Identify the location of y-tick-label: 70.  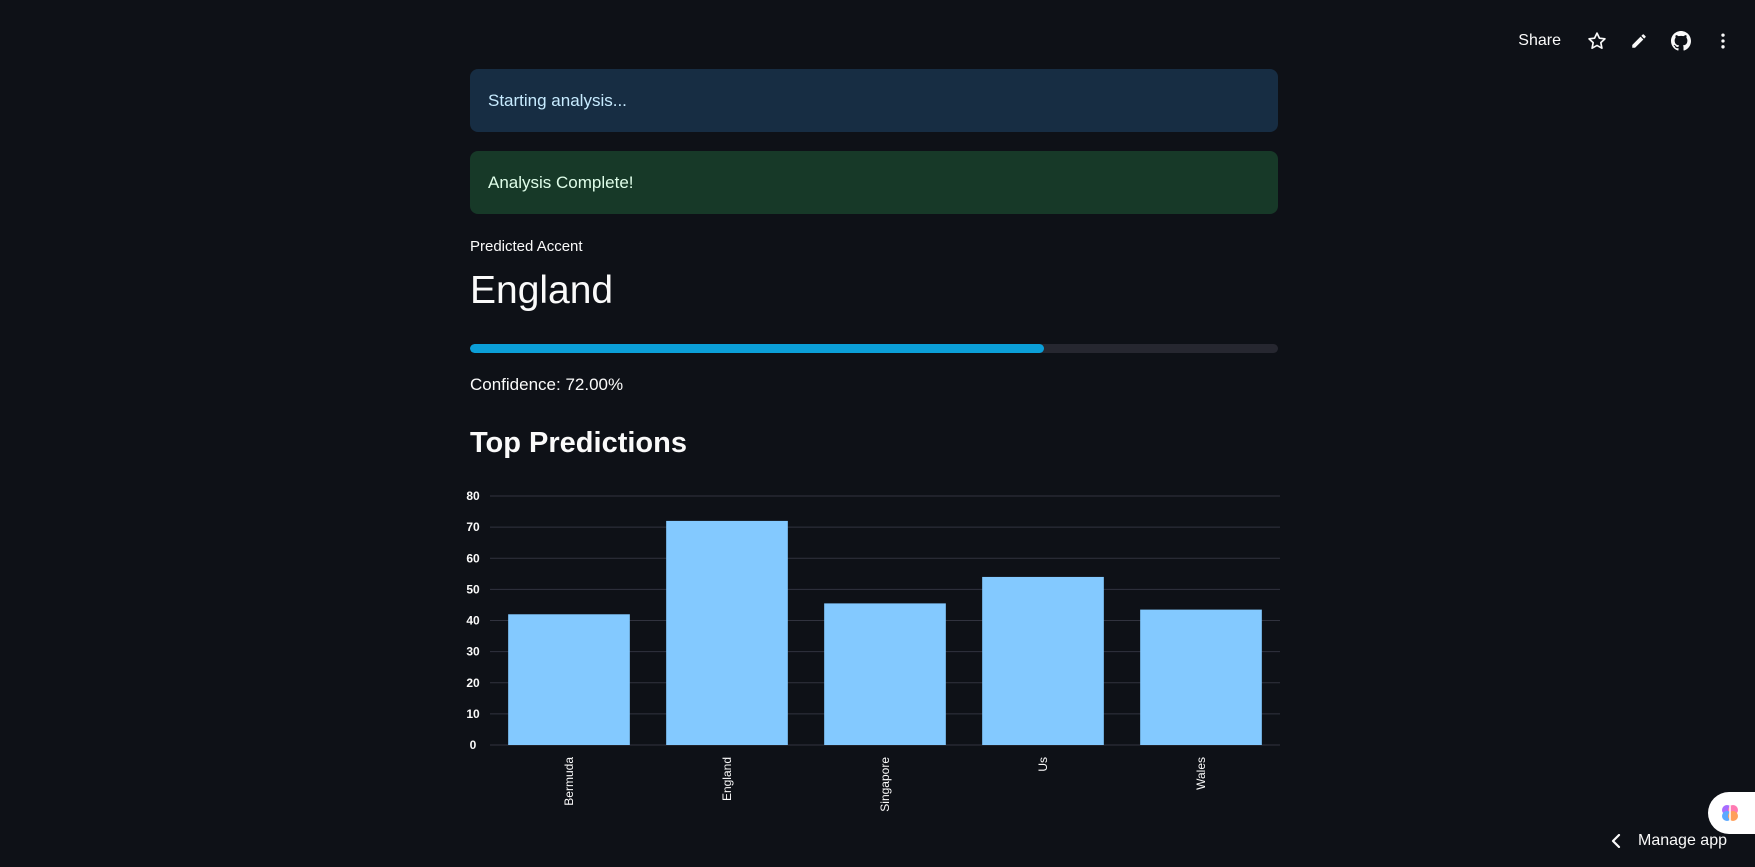
(473, 527).